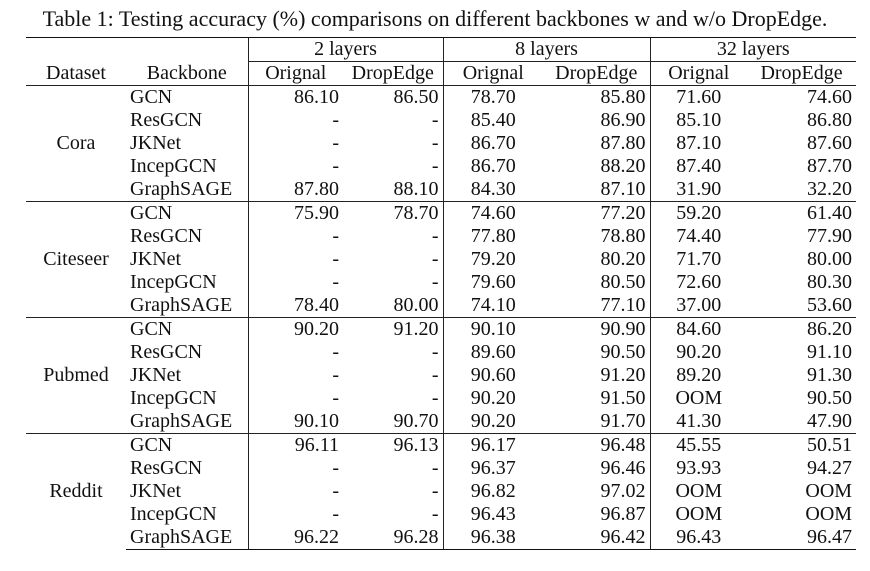 This screenshot has width=870, height=571. What do you see at coordinates (345, 49) in the screenshot?
I see `group-header-2-layers: 2 layers` at bounding box center [345, 49].